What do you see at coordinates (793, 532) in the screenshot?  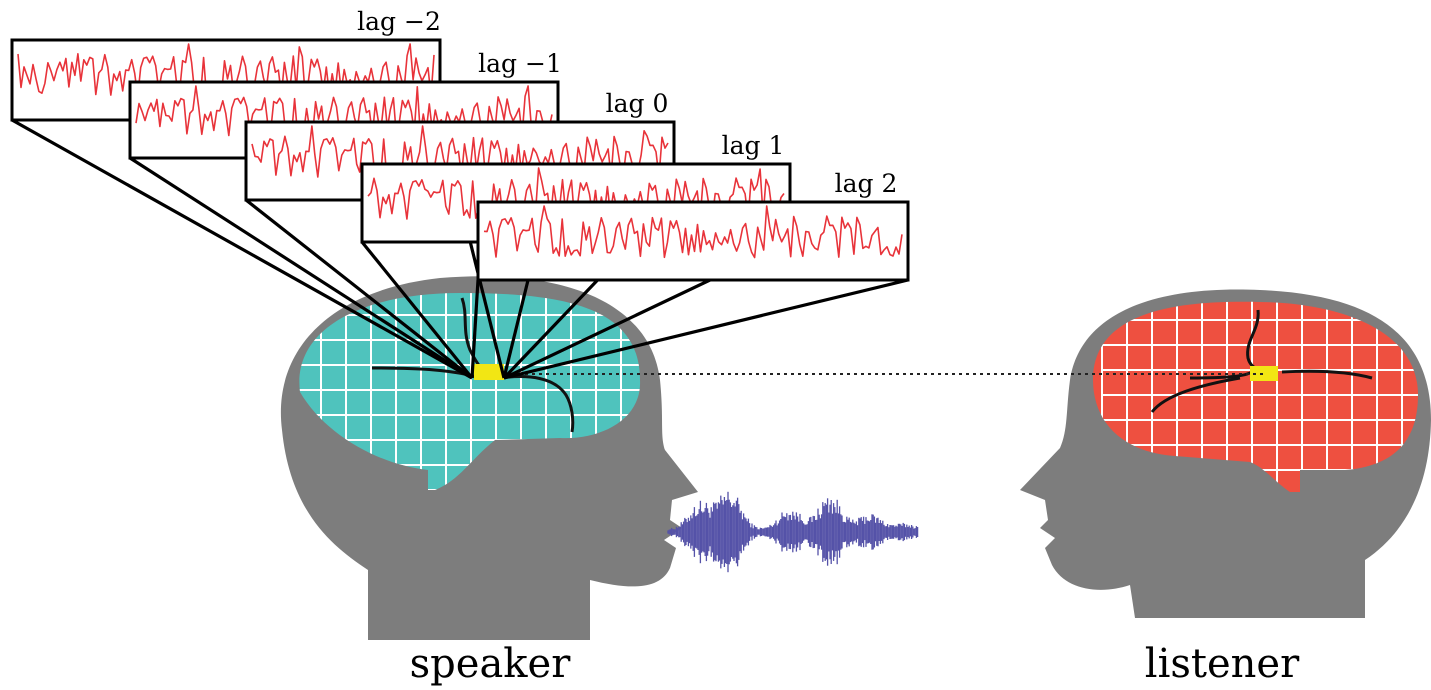 I see `speech-waveform` at bounding box center [793, 532].